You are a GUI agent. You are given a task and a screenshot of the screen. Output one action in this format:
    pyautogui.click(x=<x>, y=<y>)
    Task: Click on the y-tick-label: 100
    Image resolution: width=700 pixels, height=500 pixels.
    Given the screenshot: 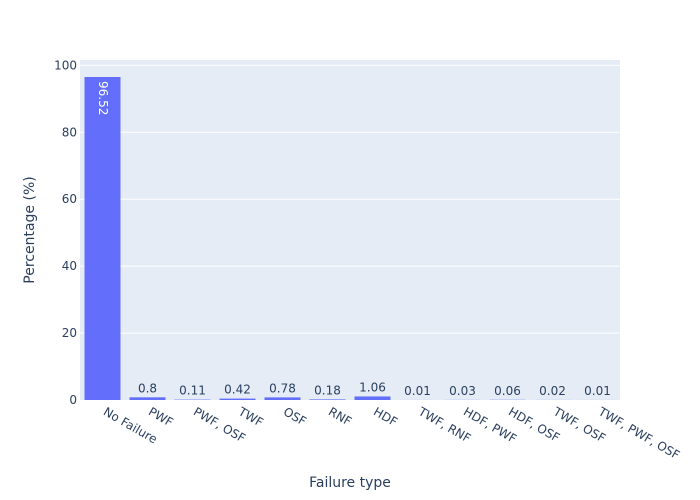 What is the action you would take?
    pyautogui.click(x=65, y=65)
    